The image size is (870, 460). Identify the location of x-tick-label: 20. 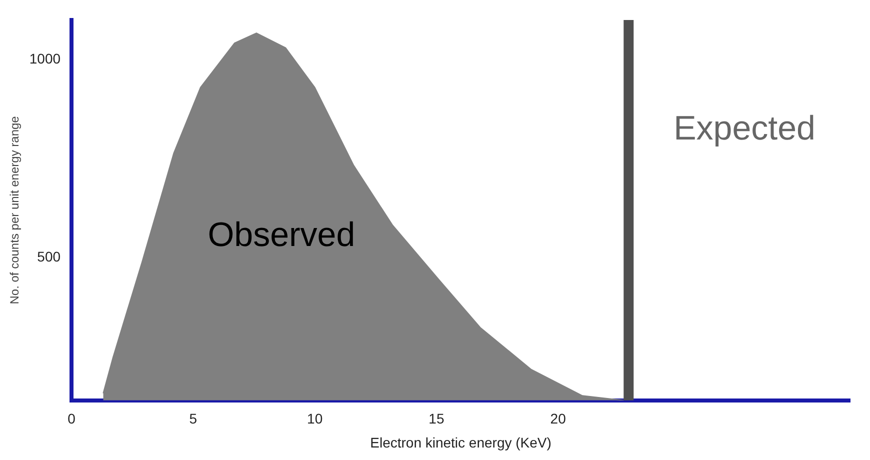
(558, 418).